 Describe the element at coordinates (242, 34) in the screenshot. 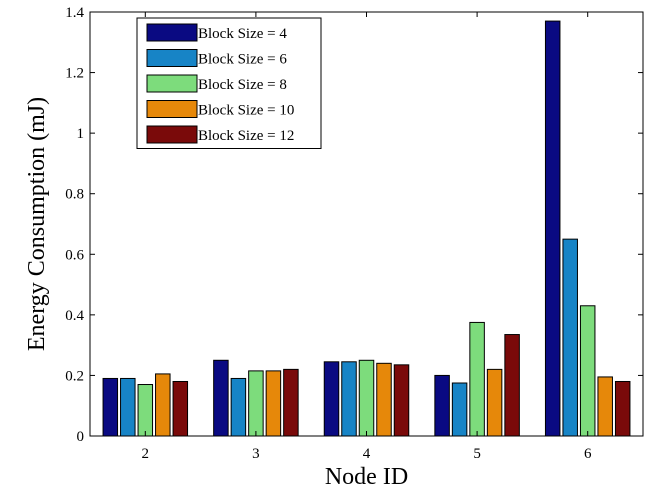

I see `legend-label: Block Size = 4` at that location.